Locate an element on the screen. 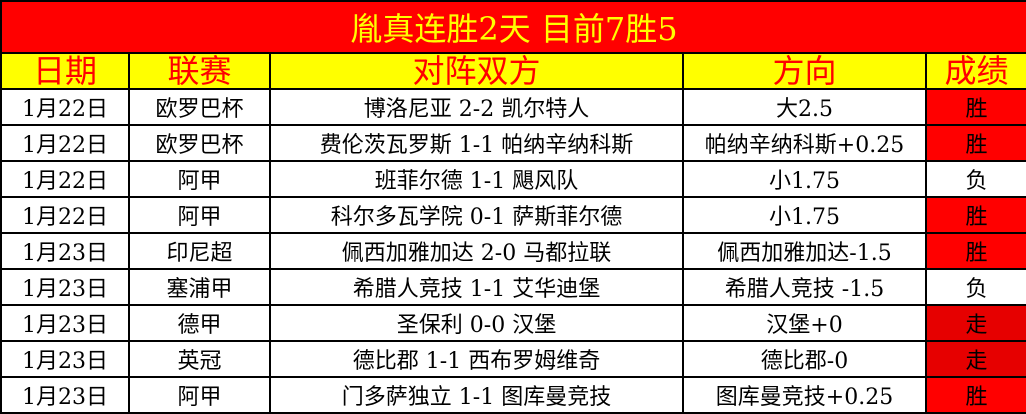 Image resolution: width=1026 pixels, height=414 pixels. table-row: 1月22日 阿甲 科尔多瓦学院 0-1 萨斯菲尔德 小1.75 胜 is located at coordinates (513, 215).